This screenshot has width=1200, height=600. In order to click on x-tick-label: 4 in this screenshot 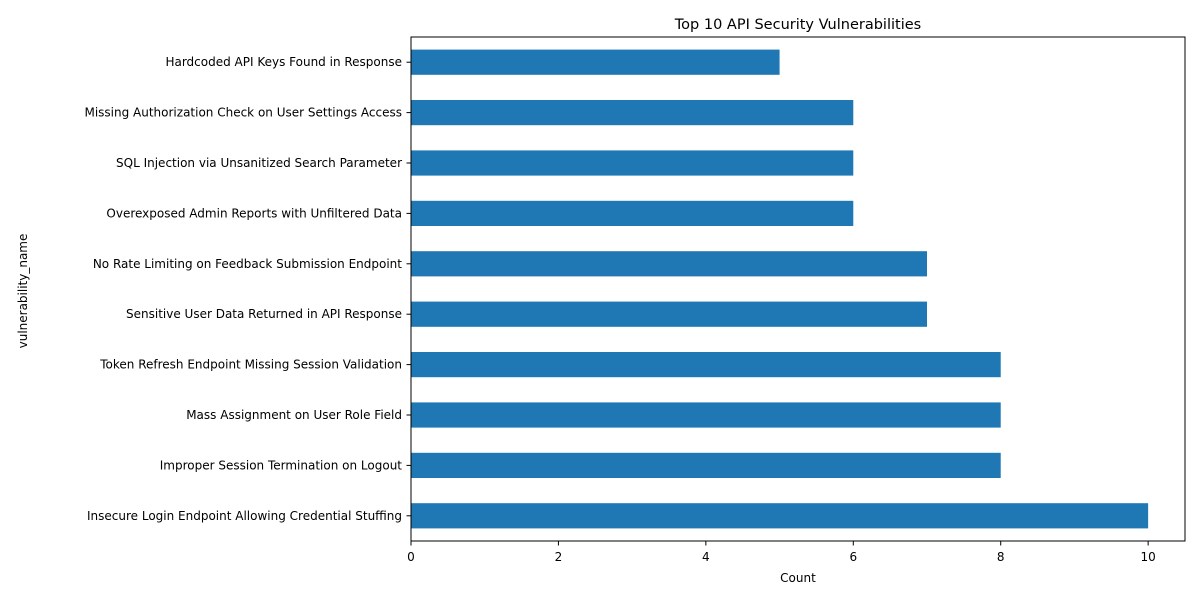, I will do `click(706, 557)`.